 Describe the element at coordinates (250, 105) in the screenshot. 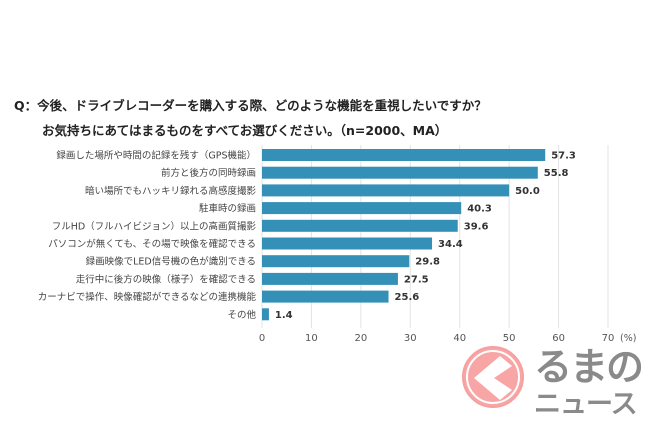

I see `question-title: Q：今後、ドライブレコーダーを購入する際、どのような機能を重視したいですか？` at that location.